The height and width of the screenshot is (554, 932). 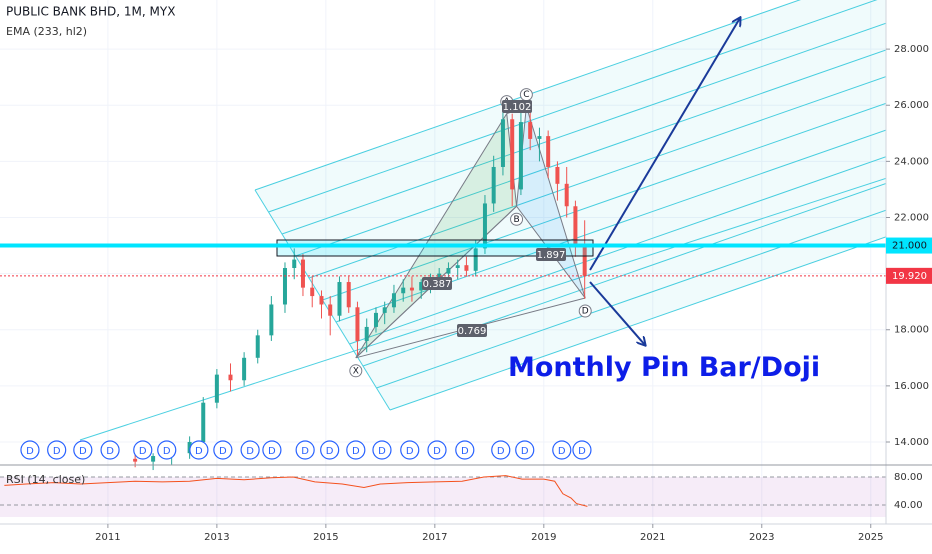 I want to click on rsi-tick-label: 40.00, so click(x=908, y=505).